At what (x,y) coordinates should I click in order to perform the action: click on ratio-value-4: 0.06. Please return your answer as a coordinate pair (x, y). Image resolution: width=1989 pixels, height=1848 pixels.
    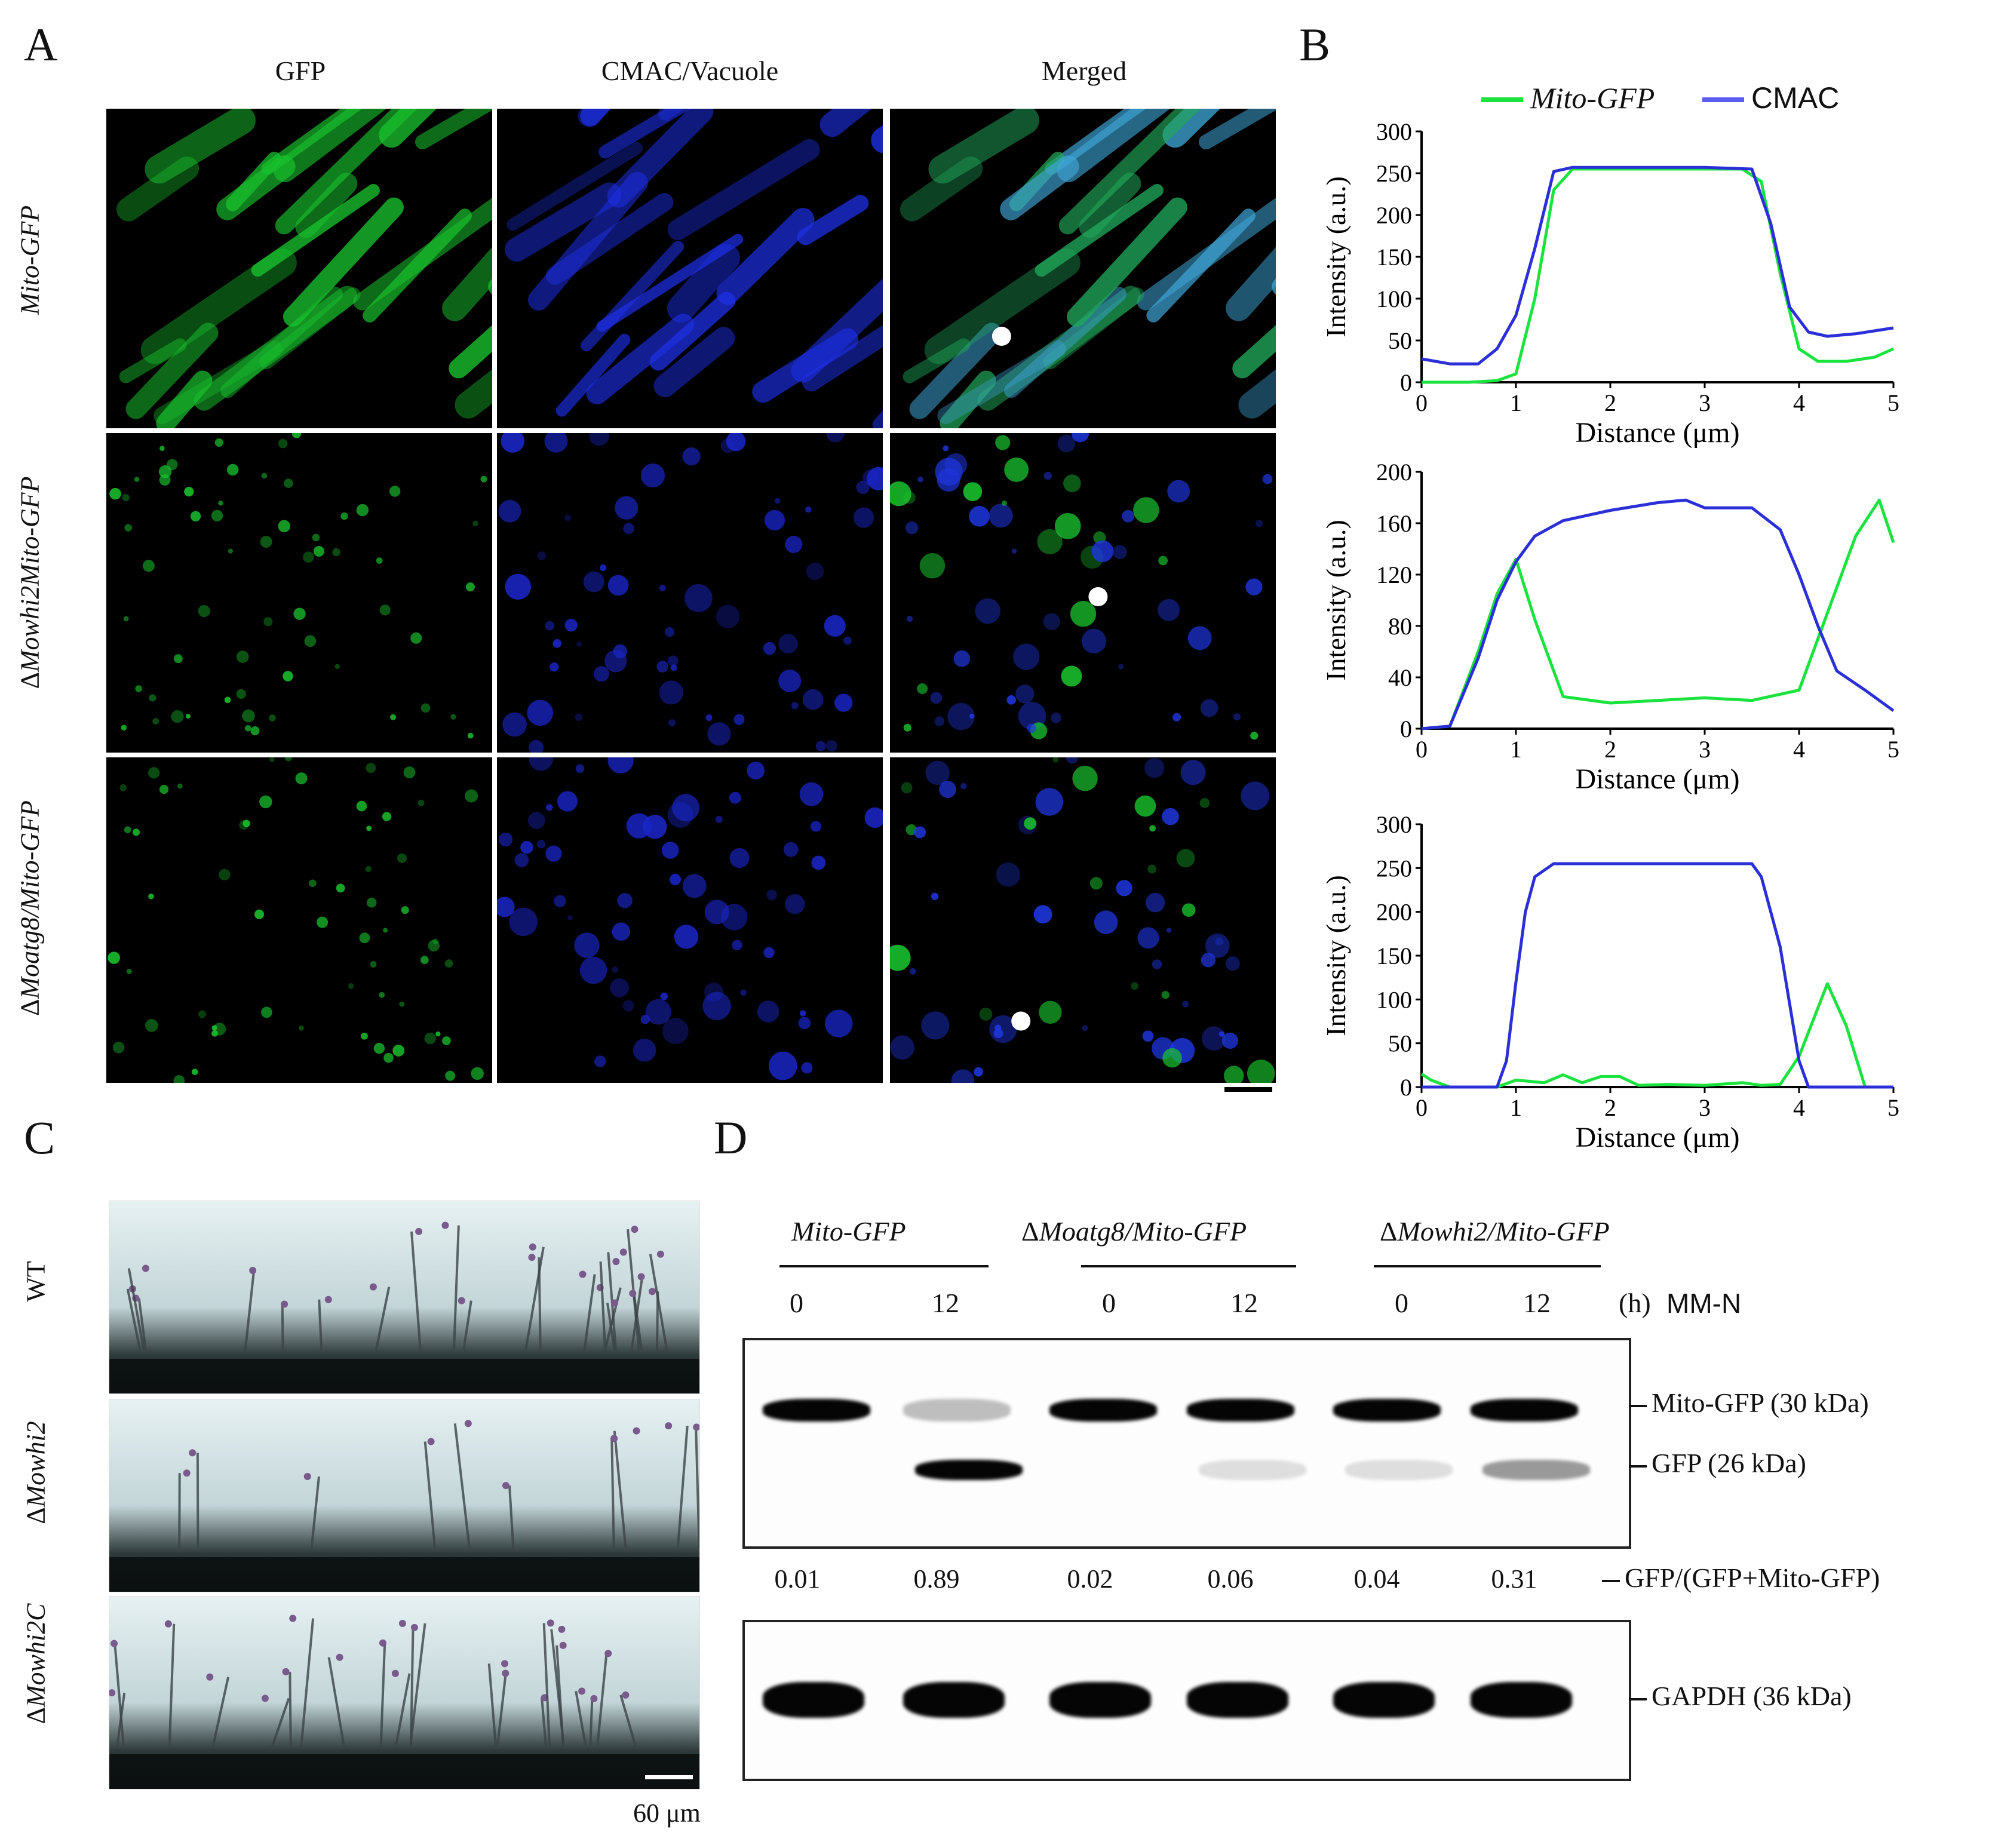
    Looking at the image, I should click on (1230, 1579).